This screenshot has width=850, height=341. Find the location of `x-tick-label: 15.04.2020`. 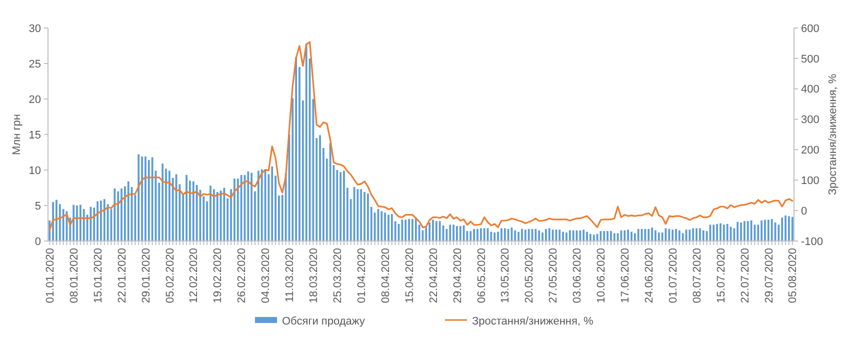

x-tick-label: 15.04.2020 is located at coordinates (410, 276).